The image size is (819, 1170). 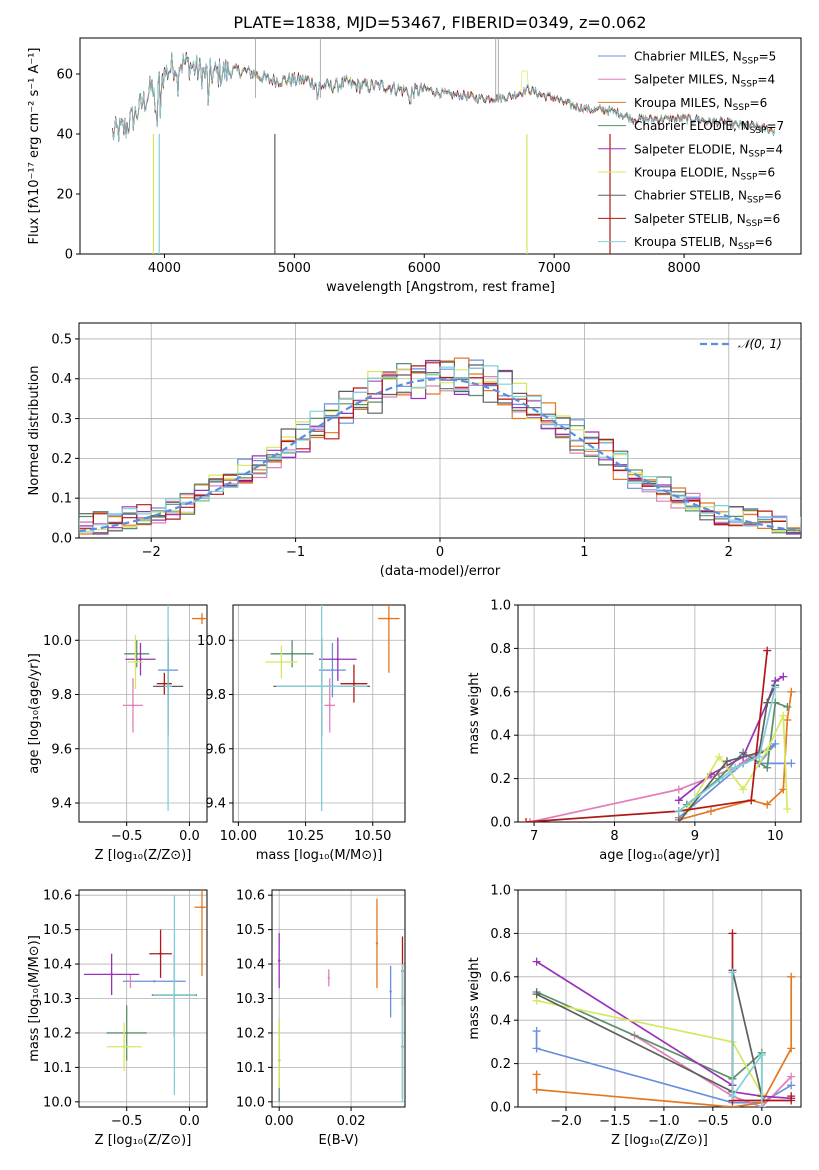 What do you see at coordinates (729, 552) in the screenshot?
I see `x-tick-label: 2` at bounding box center [729, 552].